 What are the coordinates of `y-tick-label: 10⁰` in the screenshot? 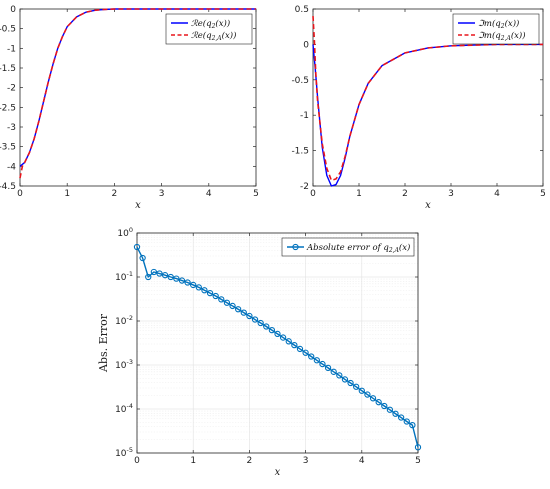 It's located at (125, 232).